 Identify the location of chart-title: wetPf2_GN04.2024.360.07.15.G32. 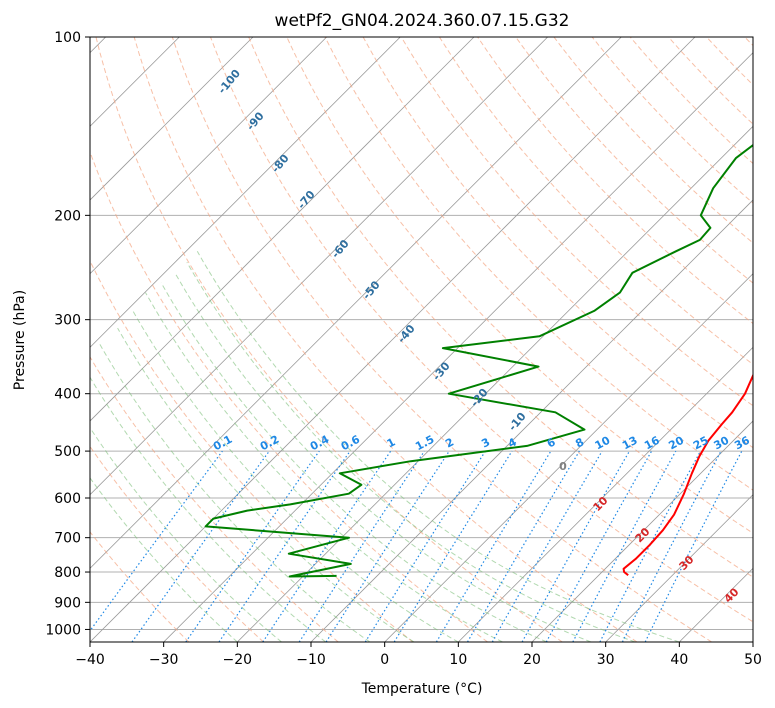
(422, 21).